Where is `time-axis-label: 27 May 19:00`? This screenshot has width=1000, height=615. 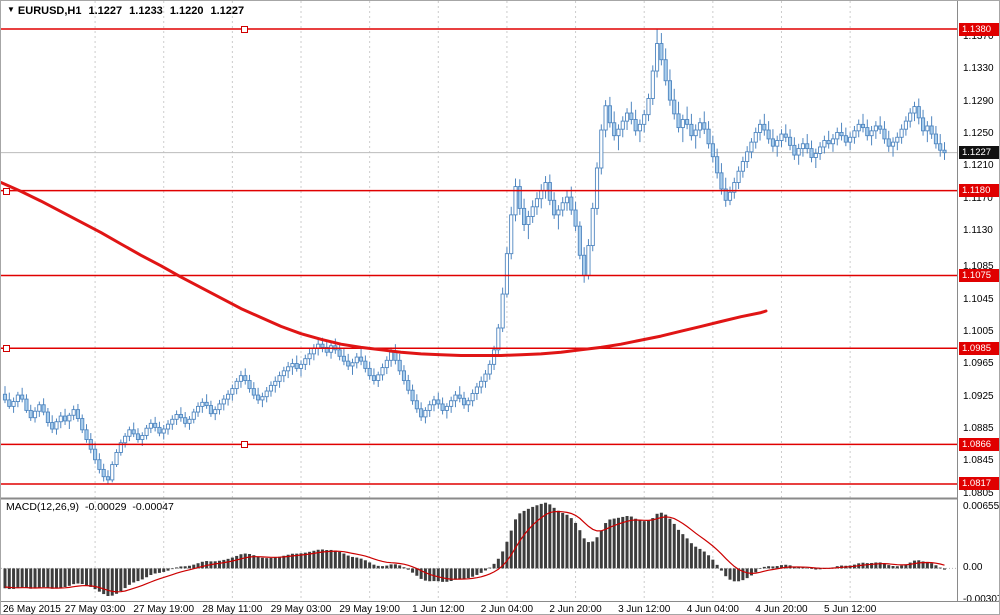
time-axis-label: 27 May 19:00 is located at coordinates (164, 609).